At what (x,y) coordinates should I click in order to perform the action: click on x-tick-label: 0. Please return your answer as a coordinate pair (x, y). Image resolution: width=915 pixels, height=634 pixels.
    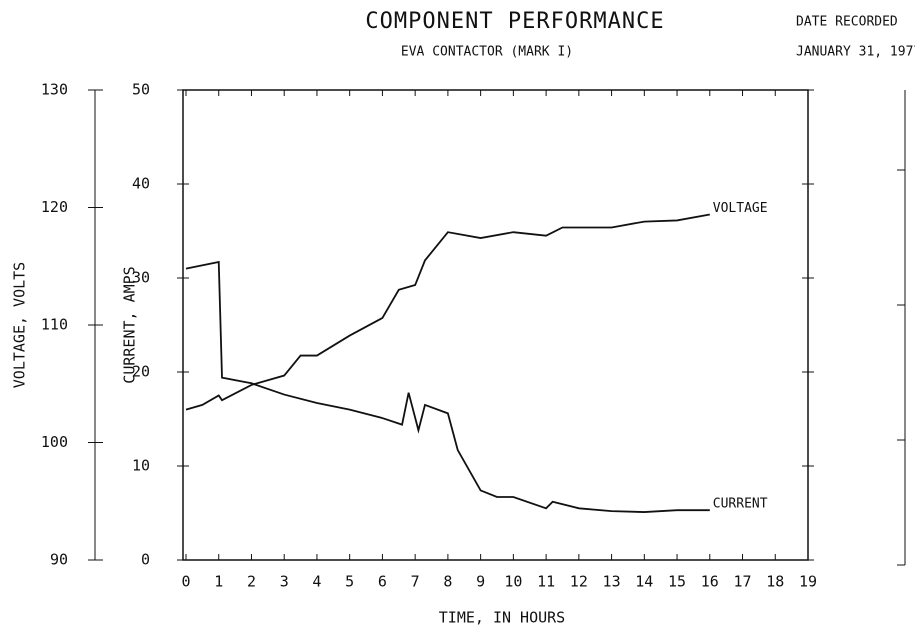
    Looking at the image, I should click on (185, 582).